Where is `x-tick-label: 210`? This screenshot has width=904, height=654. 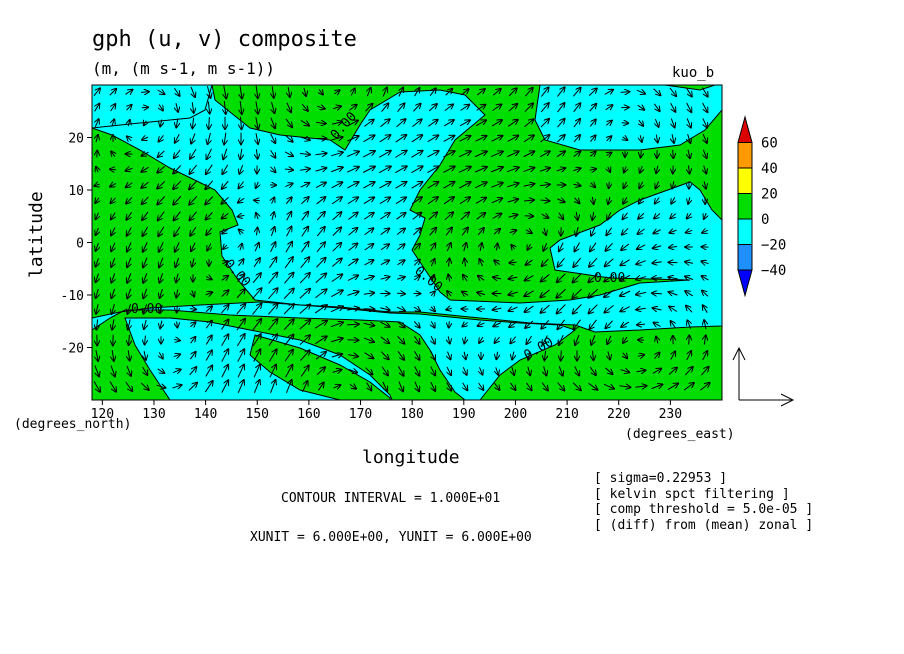
x-tick-label: 210 is located at coordinates (566, 414).